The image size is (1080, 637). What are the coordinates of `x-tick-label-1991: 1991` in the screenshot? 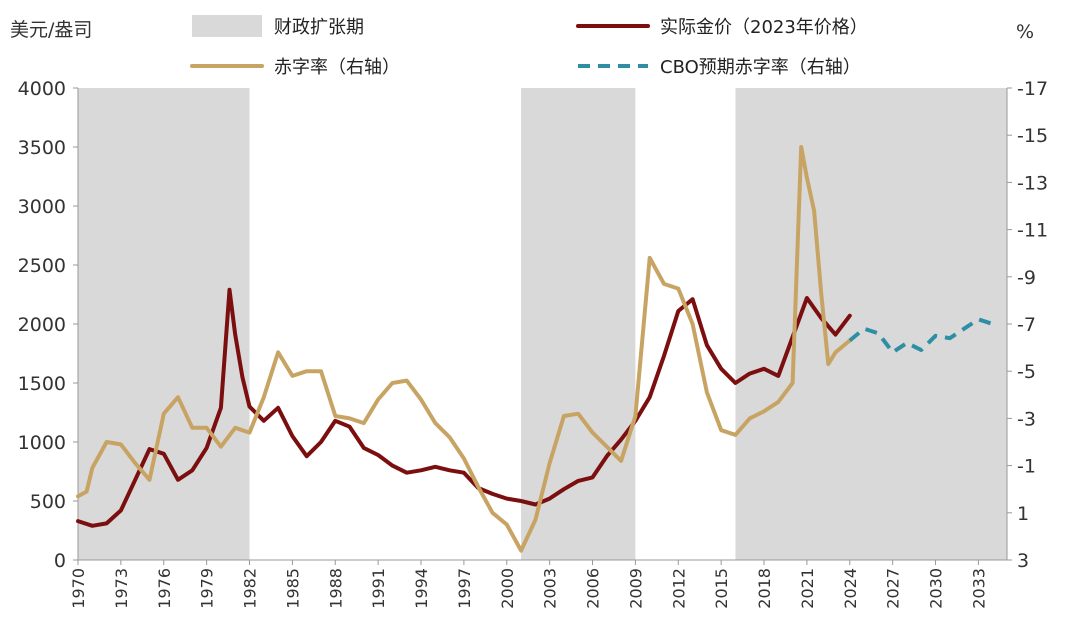 It's located at (378, 588).